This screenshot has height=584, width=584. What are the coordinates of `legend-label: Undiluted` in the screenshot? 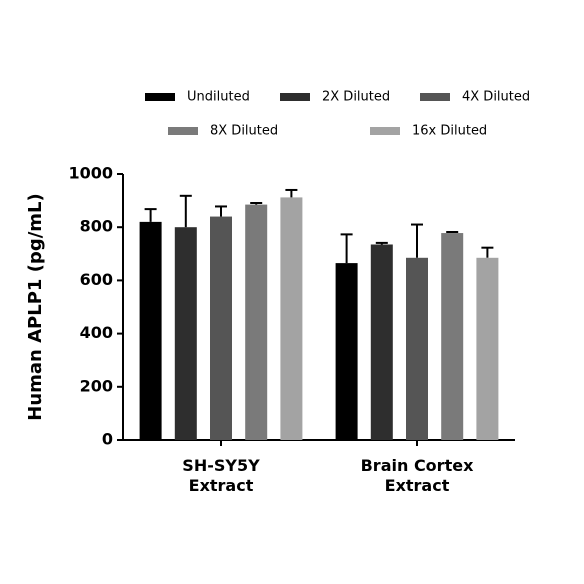 It's located at (218, 97).